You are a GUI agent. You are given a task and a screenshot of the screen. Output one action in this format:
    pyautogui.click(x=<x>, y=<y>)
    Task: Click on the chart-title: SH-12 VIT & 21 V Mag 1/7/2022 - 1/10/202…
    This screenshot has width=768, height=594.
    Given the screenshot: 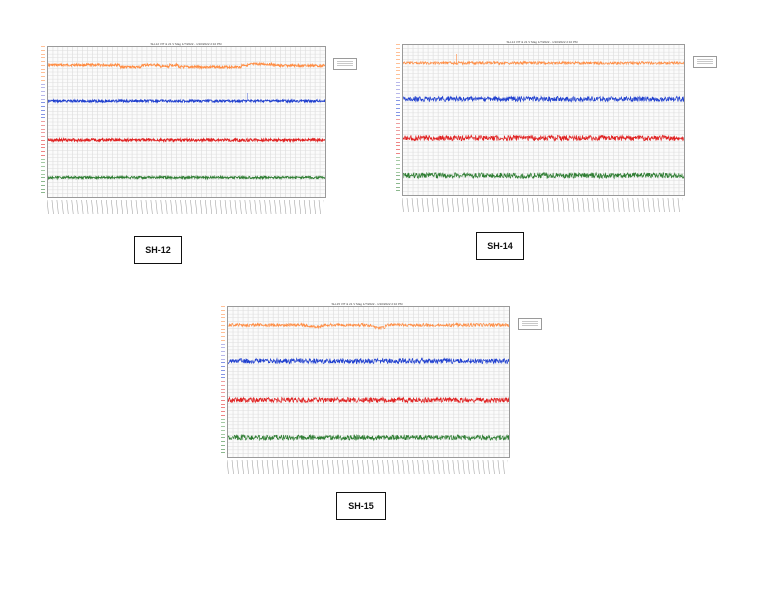 What is the action you would take?
    pyautogui.click(x=186, y=44)
    